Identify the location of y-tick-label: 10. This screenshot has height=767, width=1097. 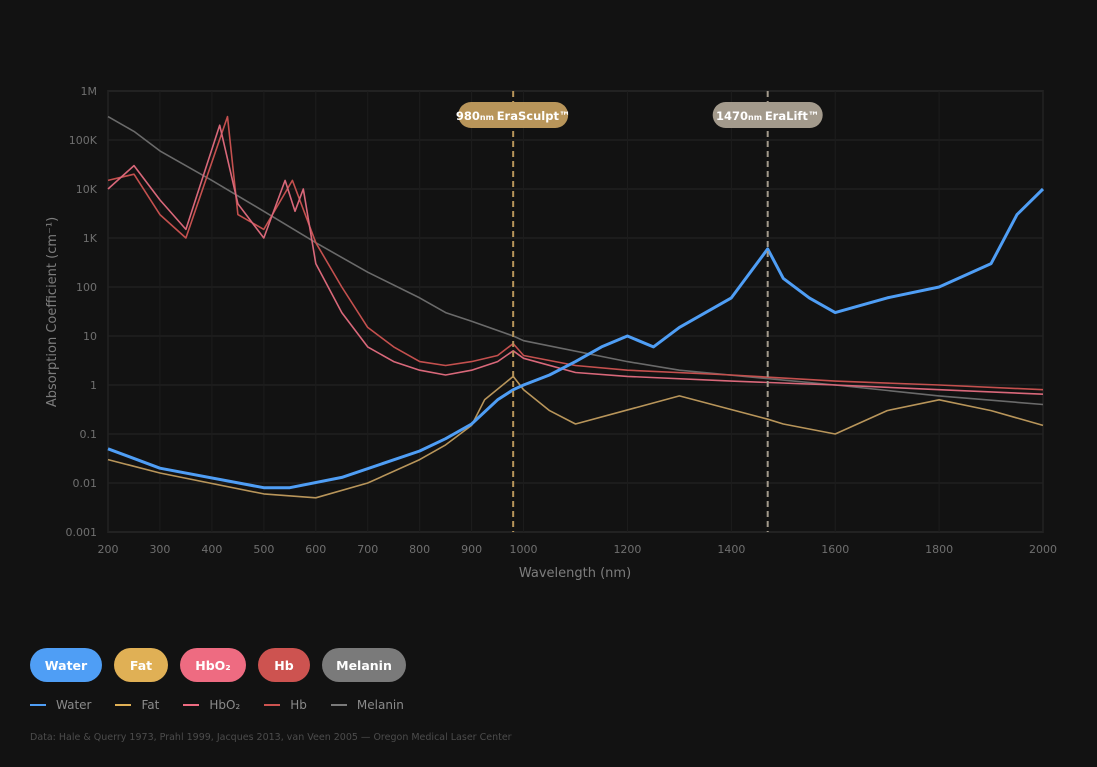
(90, 336).